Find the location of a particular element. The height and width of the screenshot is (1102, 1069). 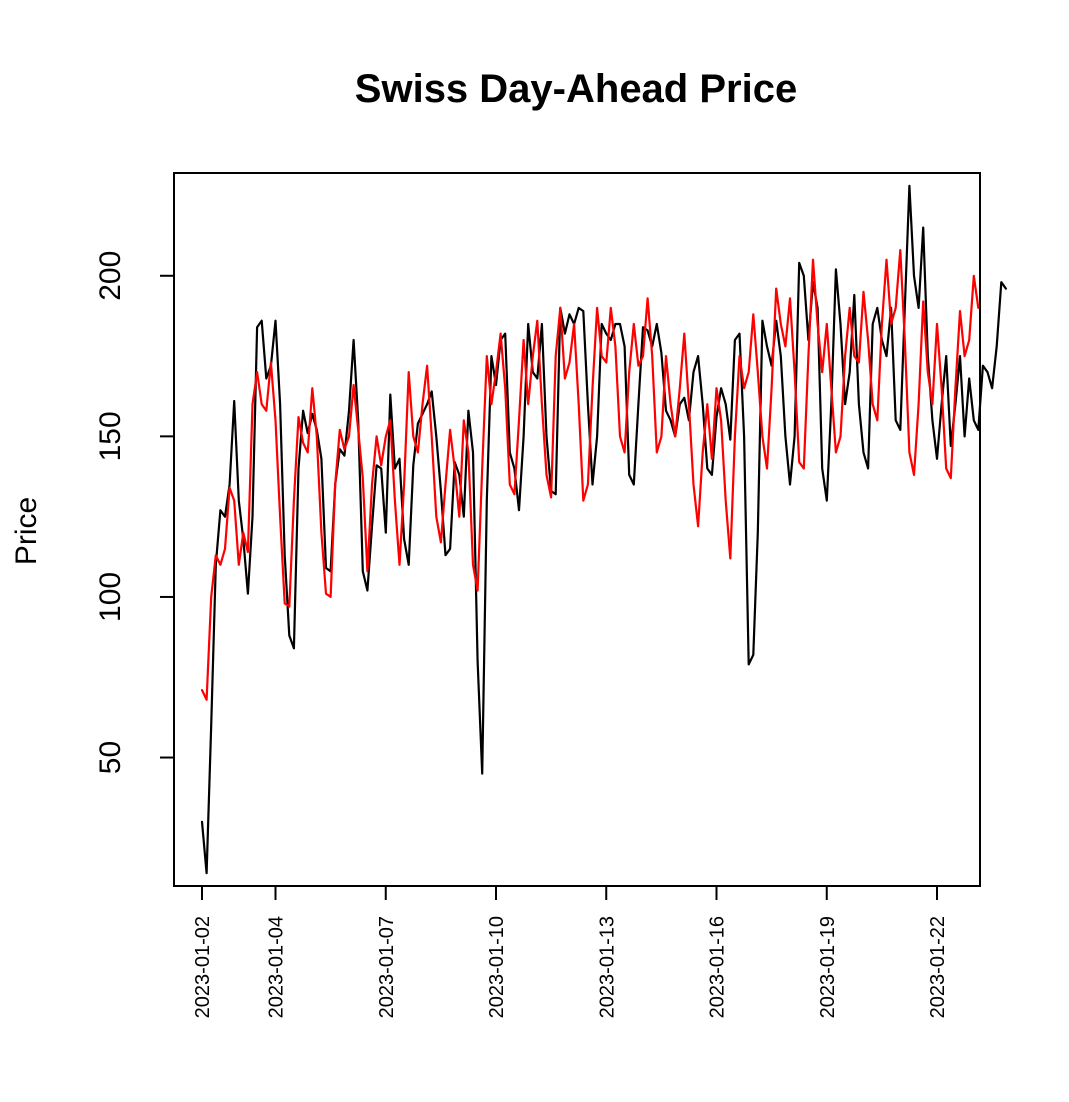

x-tick-label: 2023-01-13 is located at coordinates (607, 967).